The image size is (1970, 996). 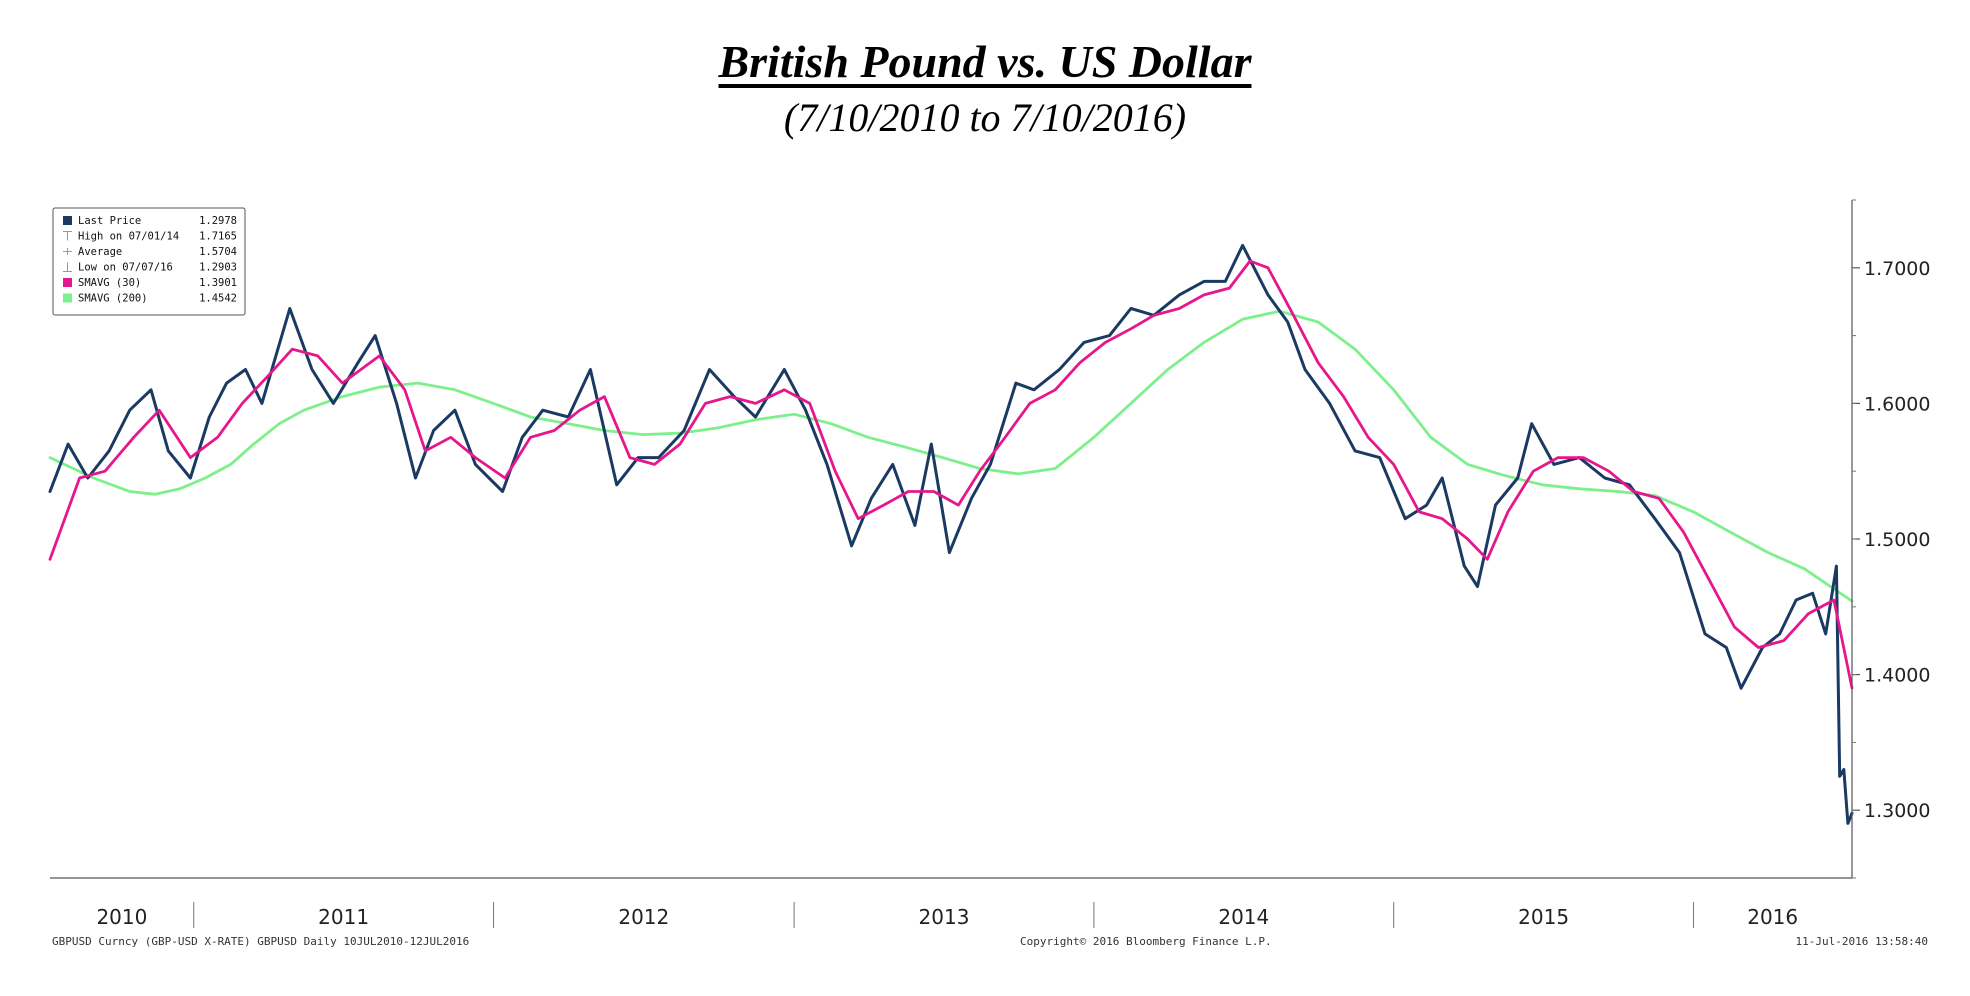 What do you see at coordinates (1897, 404) in the screenshot?
I see `y-tick-label: 1.6000` at bounding box center [1897, 404].